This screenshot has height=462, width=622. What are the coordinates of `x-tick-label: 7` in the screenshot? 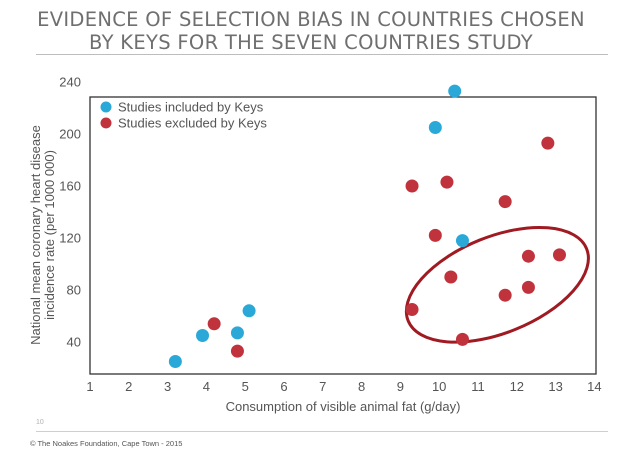 It's located at (322, 386).